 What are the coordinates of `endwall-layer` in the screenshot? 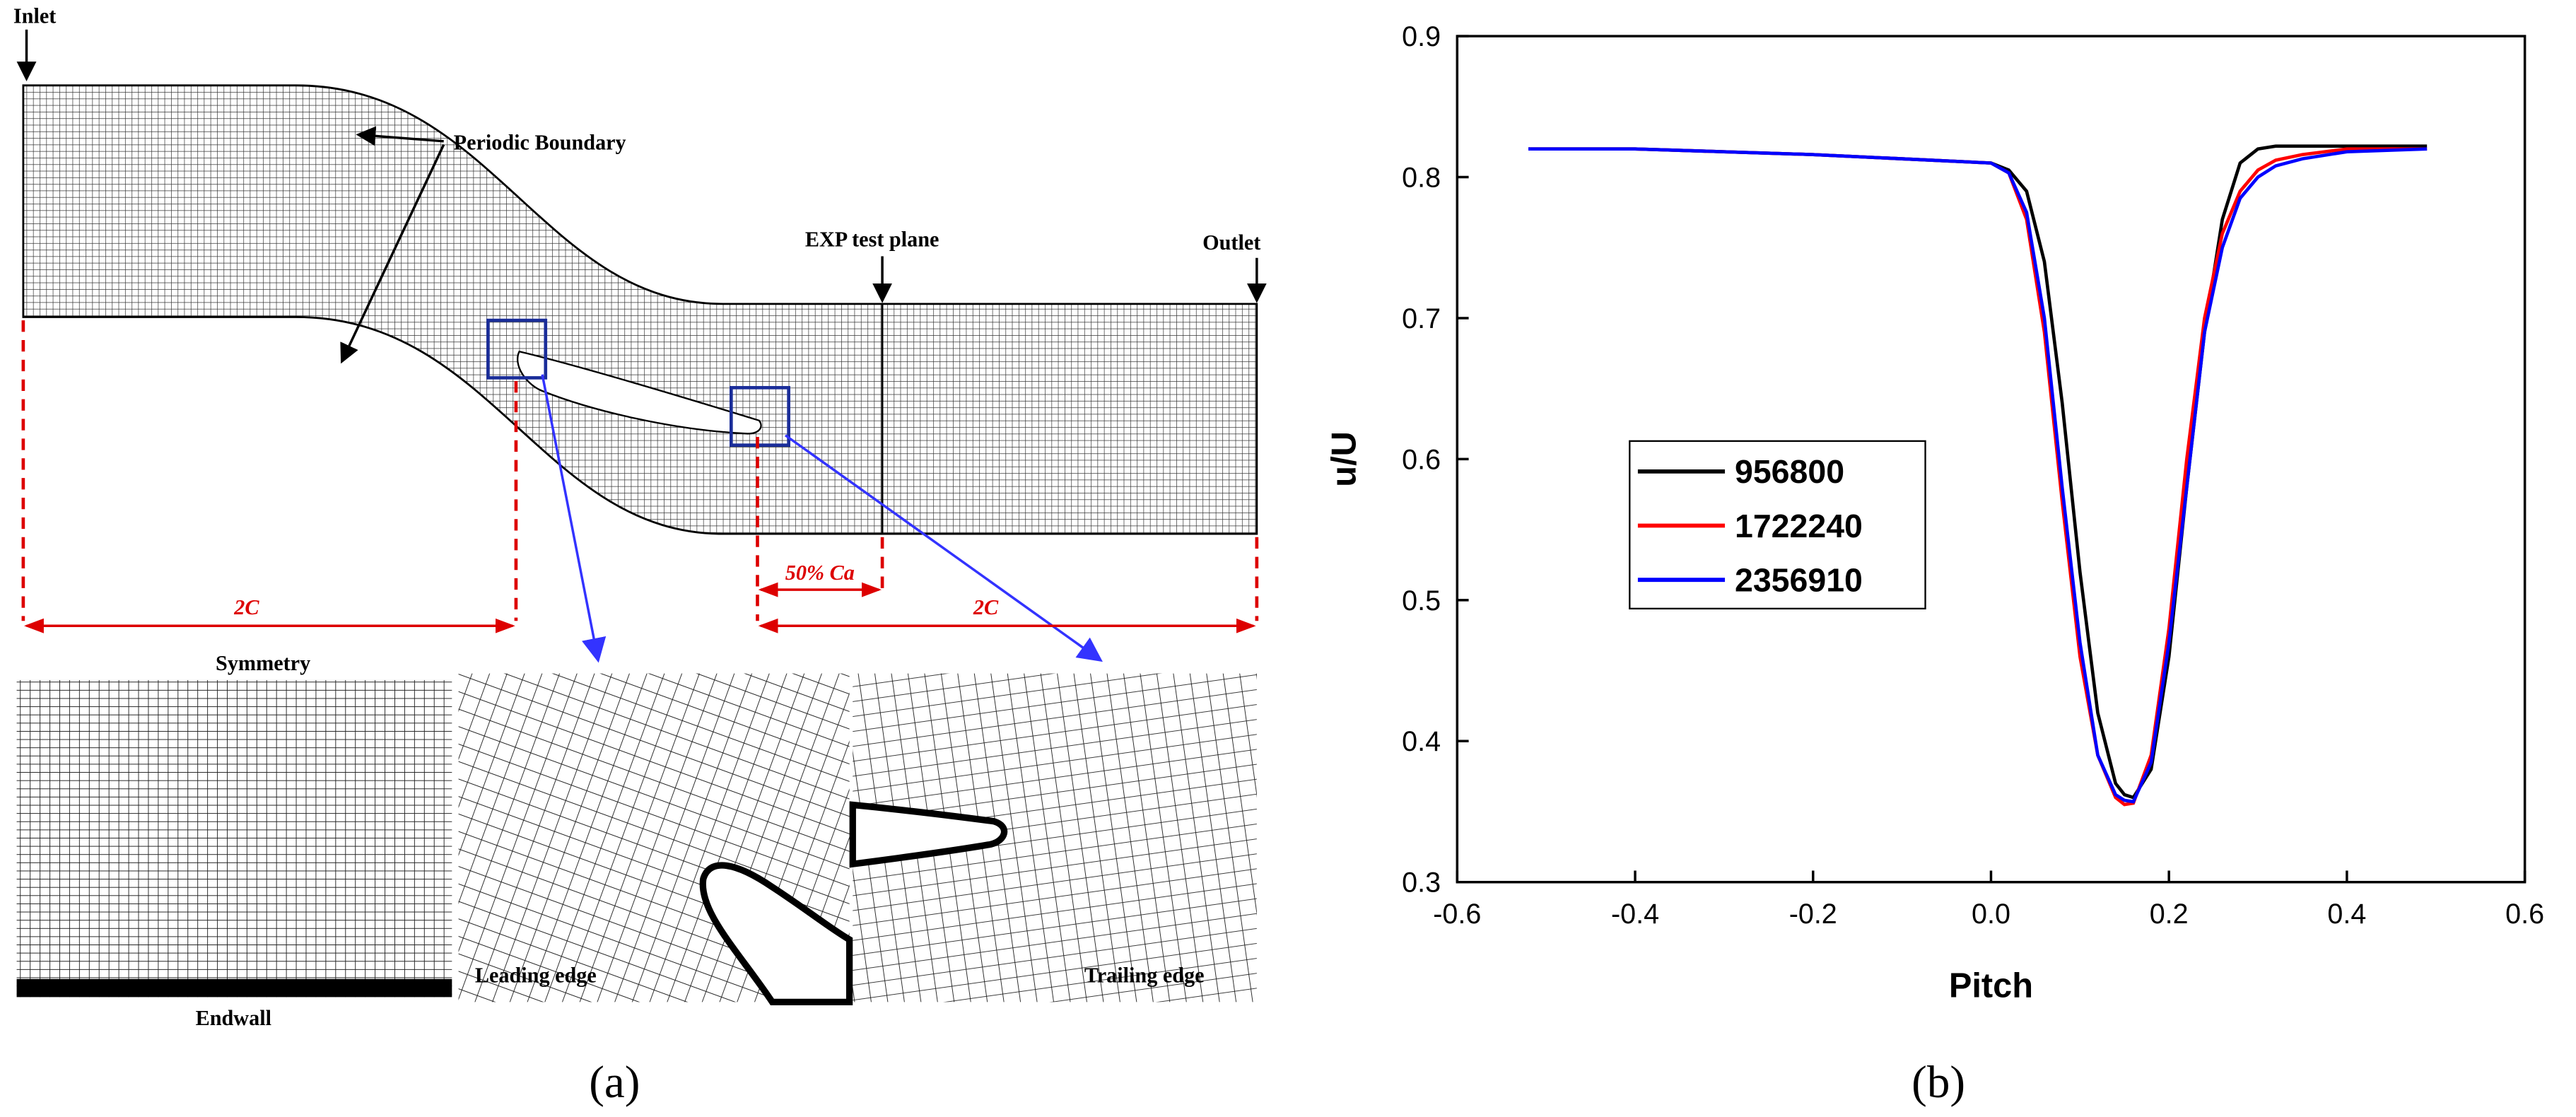 It's located at (234, 988).